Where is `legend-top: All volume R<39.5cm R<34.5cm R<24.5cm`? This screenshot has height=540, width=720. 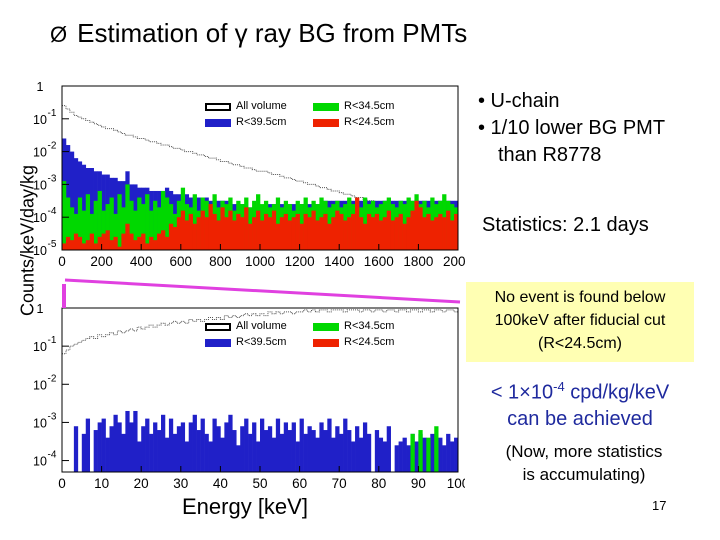 legend-top: All volume R<39.5cm R<34.5cm R<24.5cm is located at coordinates (310, 115).